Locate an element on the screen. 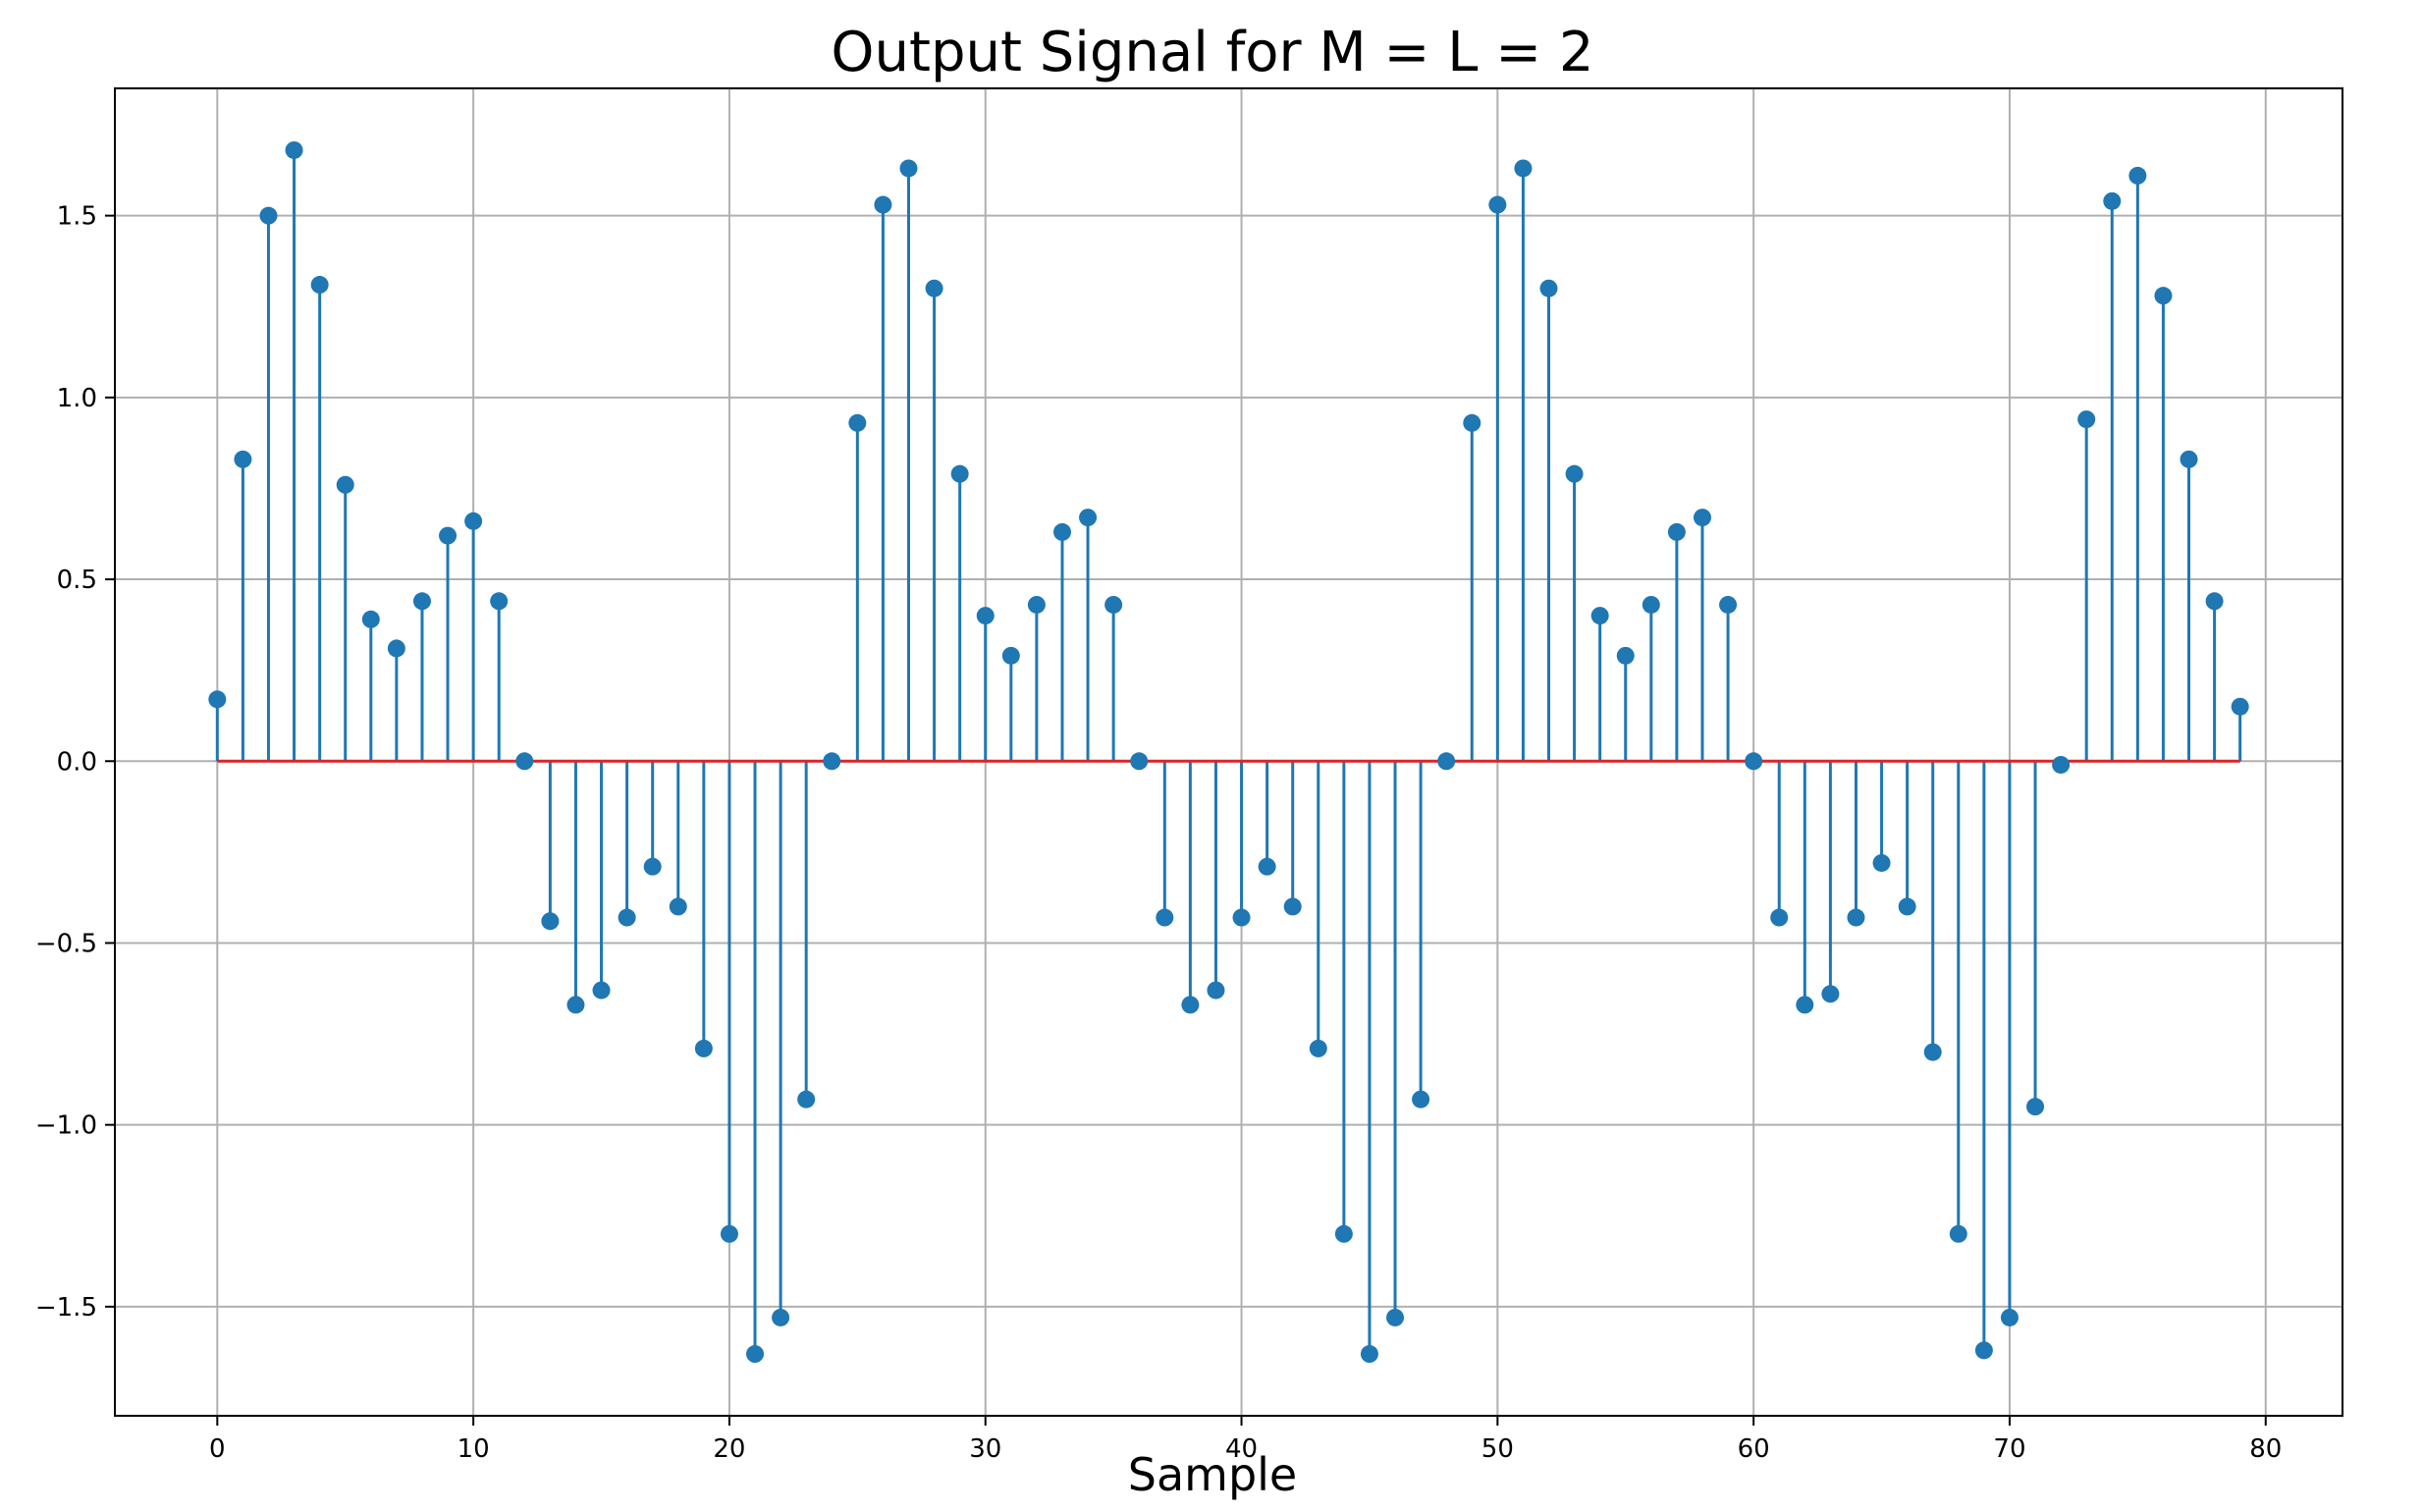  x-tick-label: 0 is located at coordinates (217, 1449).